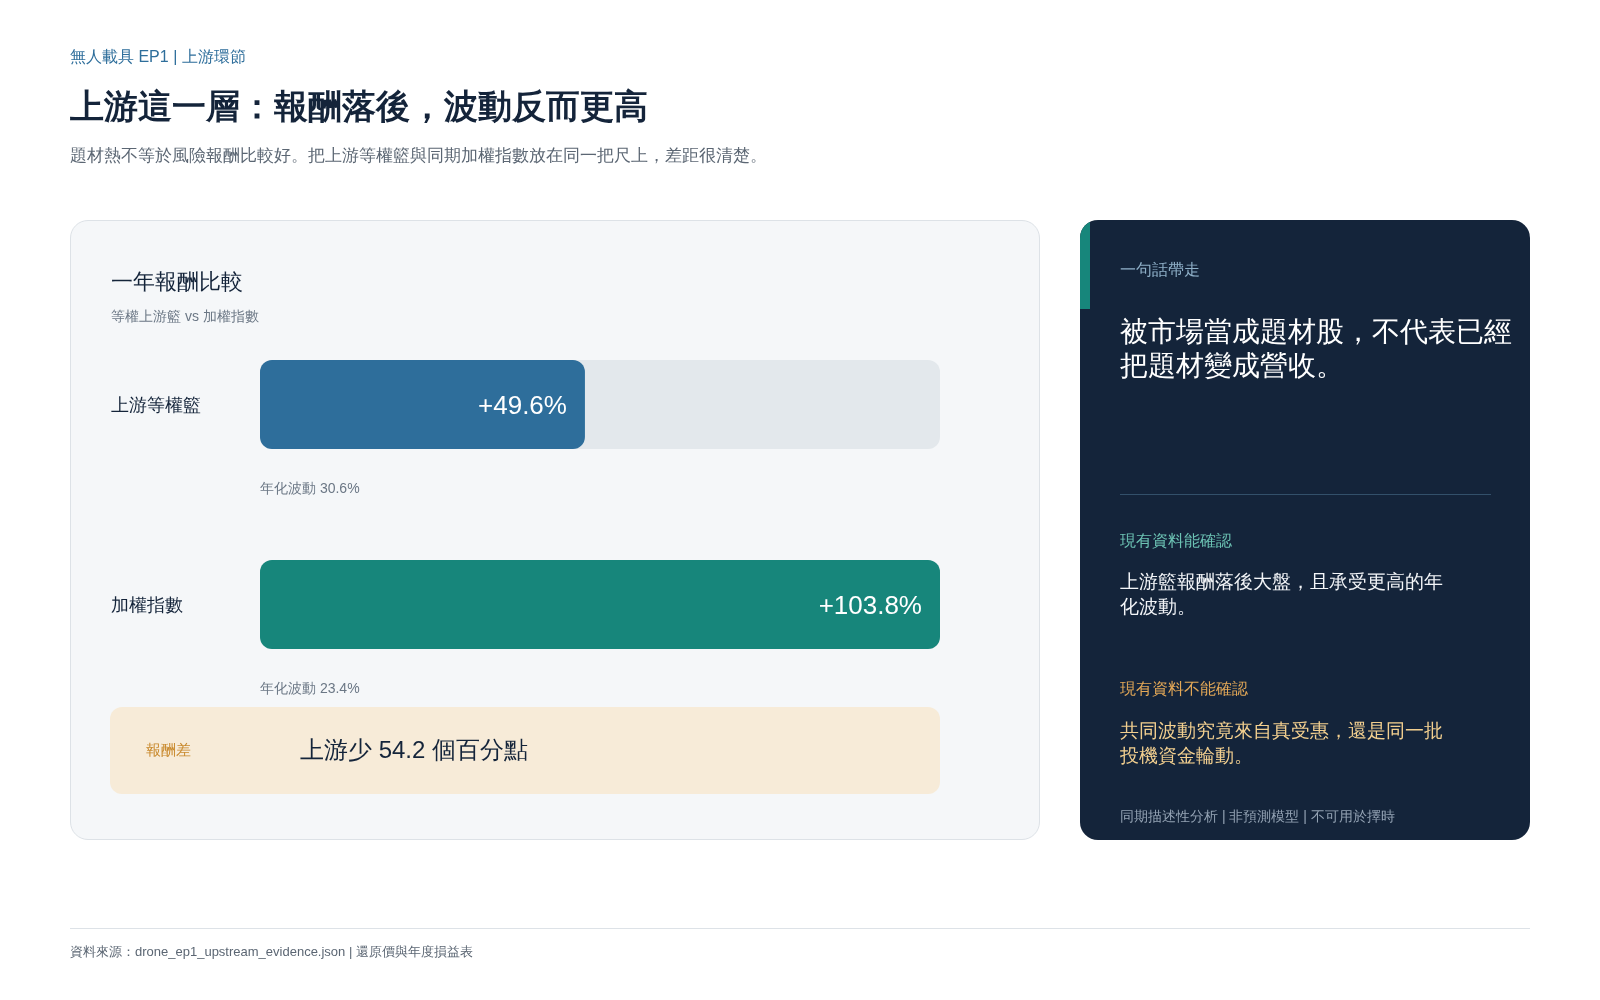 The image size is (1600, 1000). What do you see at coordinates (1257, 816) in the screenshot?
I see `text: 同期描述性分析 | 非預測模型 | 不可用於擇時` at bounding box center [1257, 816].